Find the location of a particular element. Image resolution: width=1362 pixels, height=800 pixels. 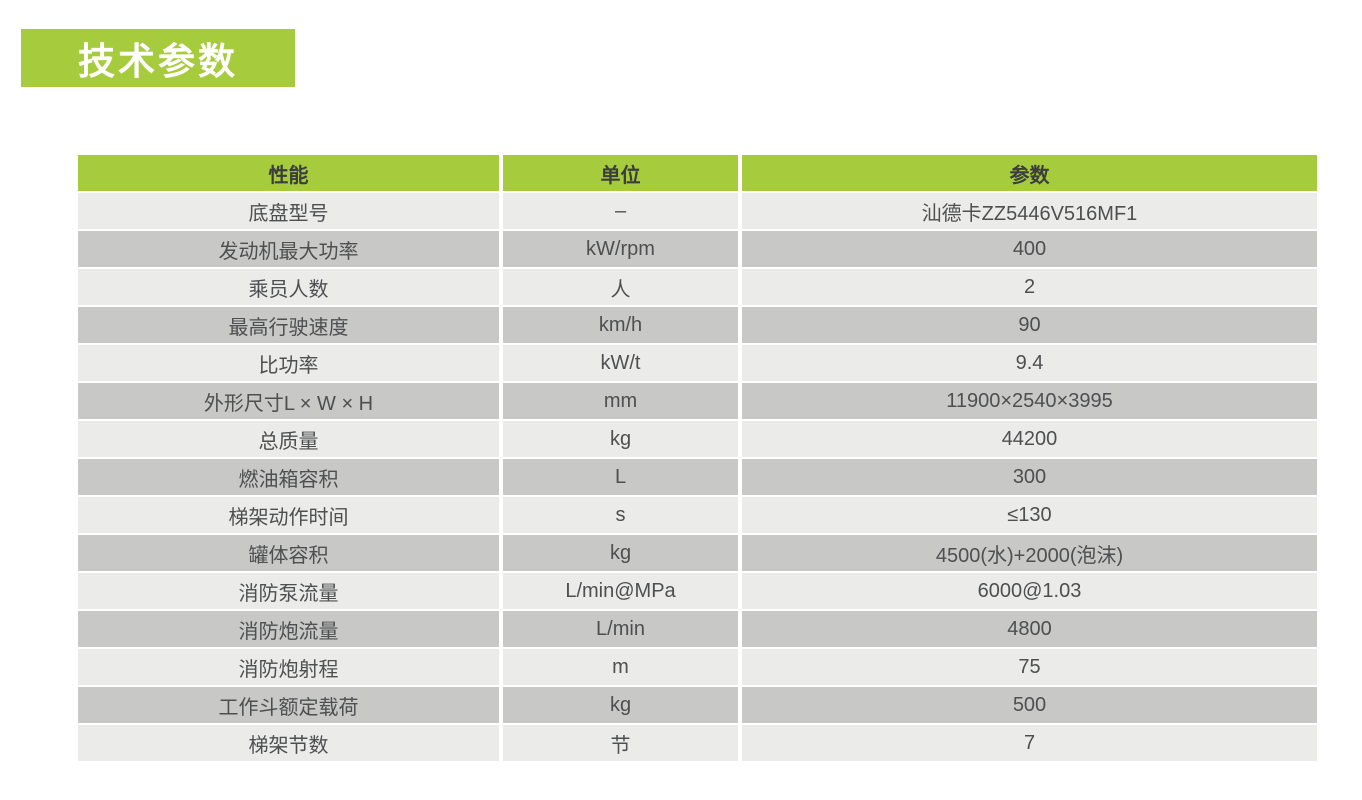

table-row: 消防炮流量 L/min 4800 is located at coordinates (697, 629).